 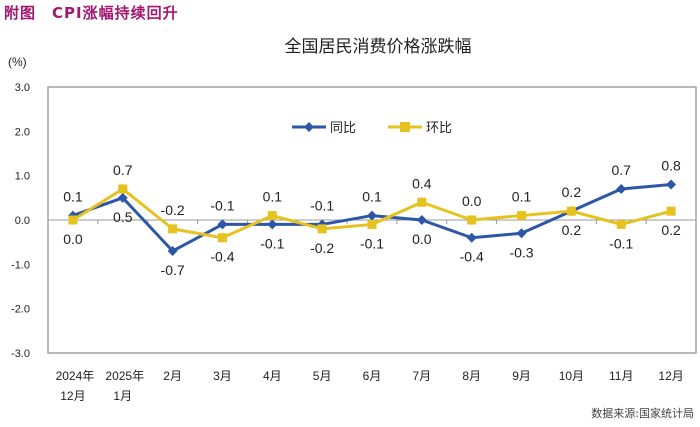 I want to click on y-tick-label: -1.0, so click(x=20, y=265).